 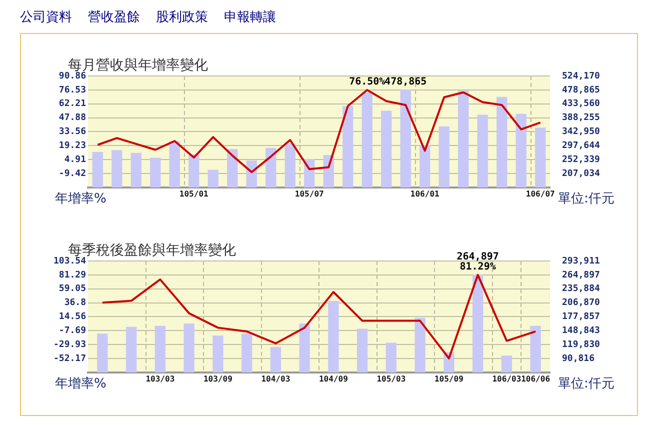 What do you see at coordinates (75, 303) in the screenshot?
I see `y-tick-label: 36.8` at bounding box center [75, 303].